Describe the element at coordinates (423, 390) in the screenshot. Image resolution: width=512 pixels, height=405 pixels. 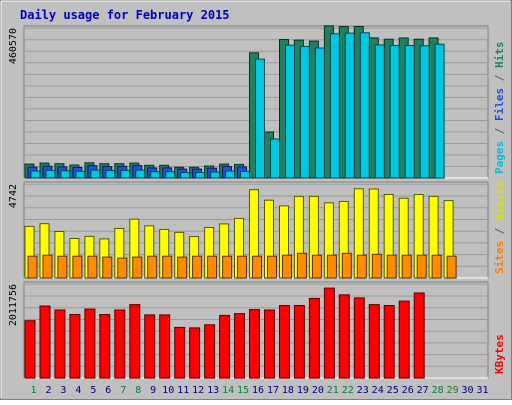
I see `x-tick-label-day-27: 27` at that location.